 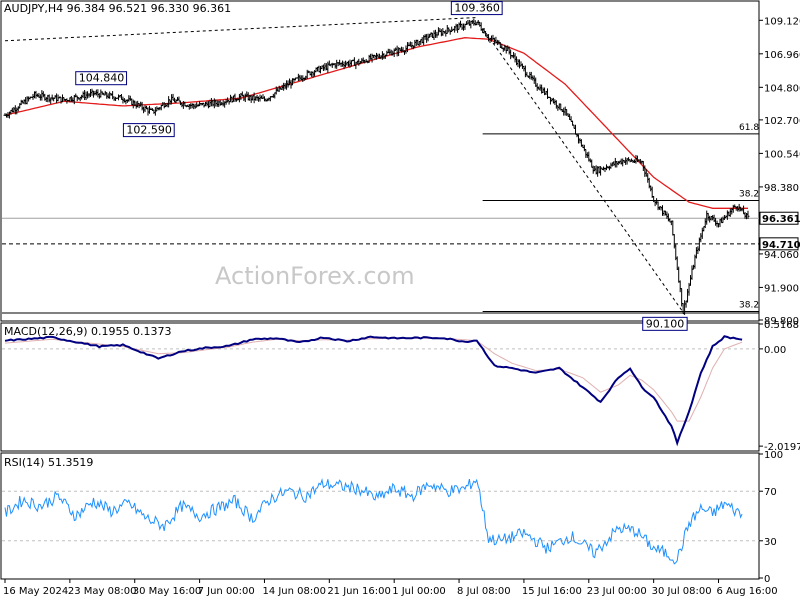 I want to click on fib-level-label: 61.8, so click(x=749, y=128).